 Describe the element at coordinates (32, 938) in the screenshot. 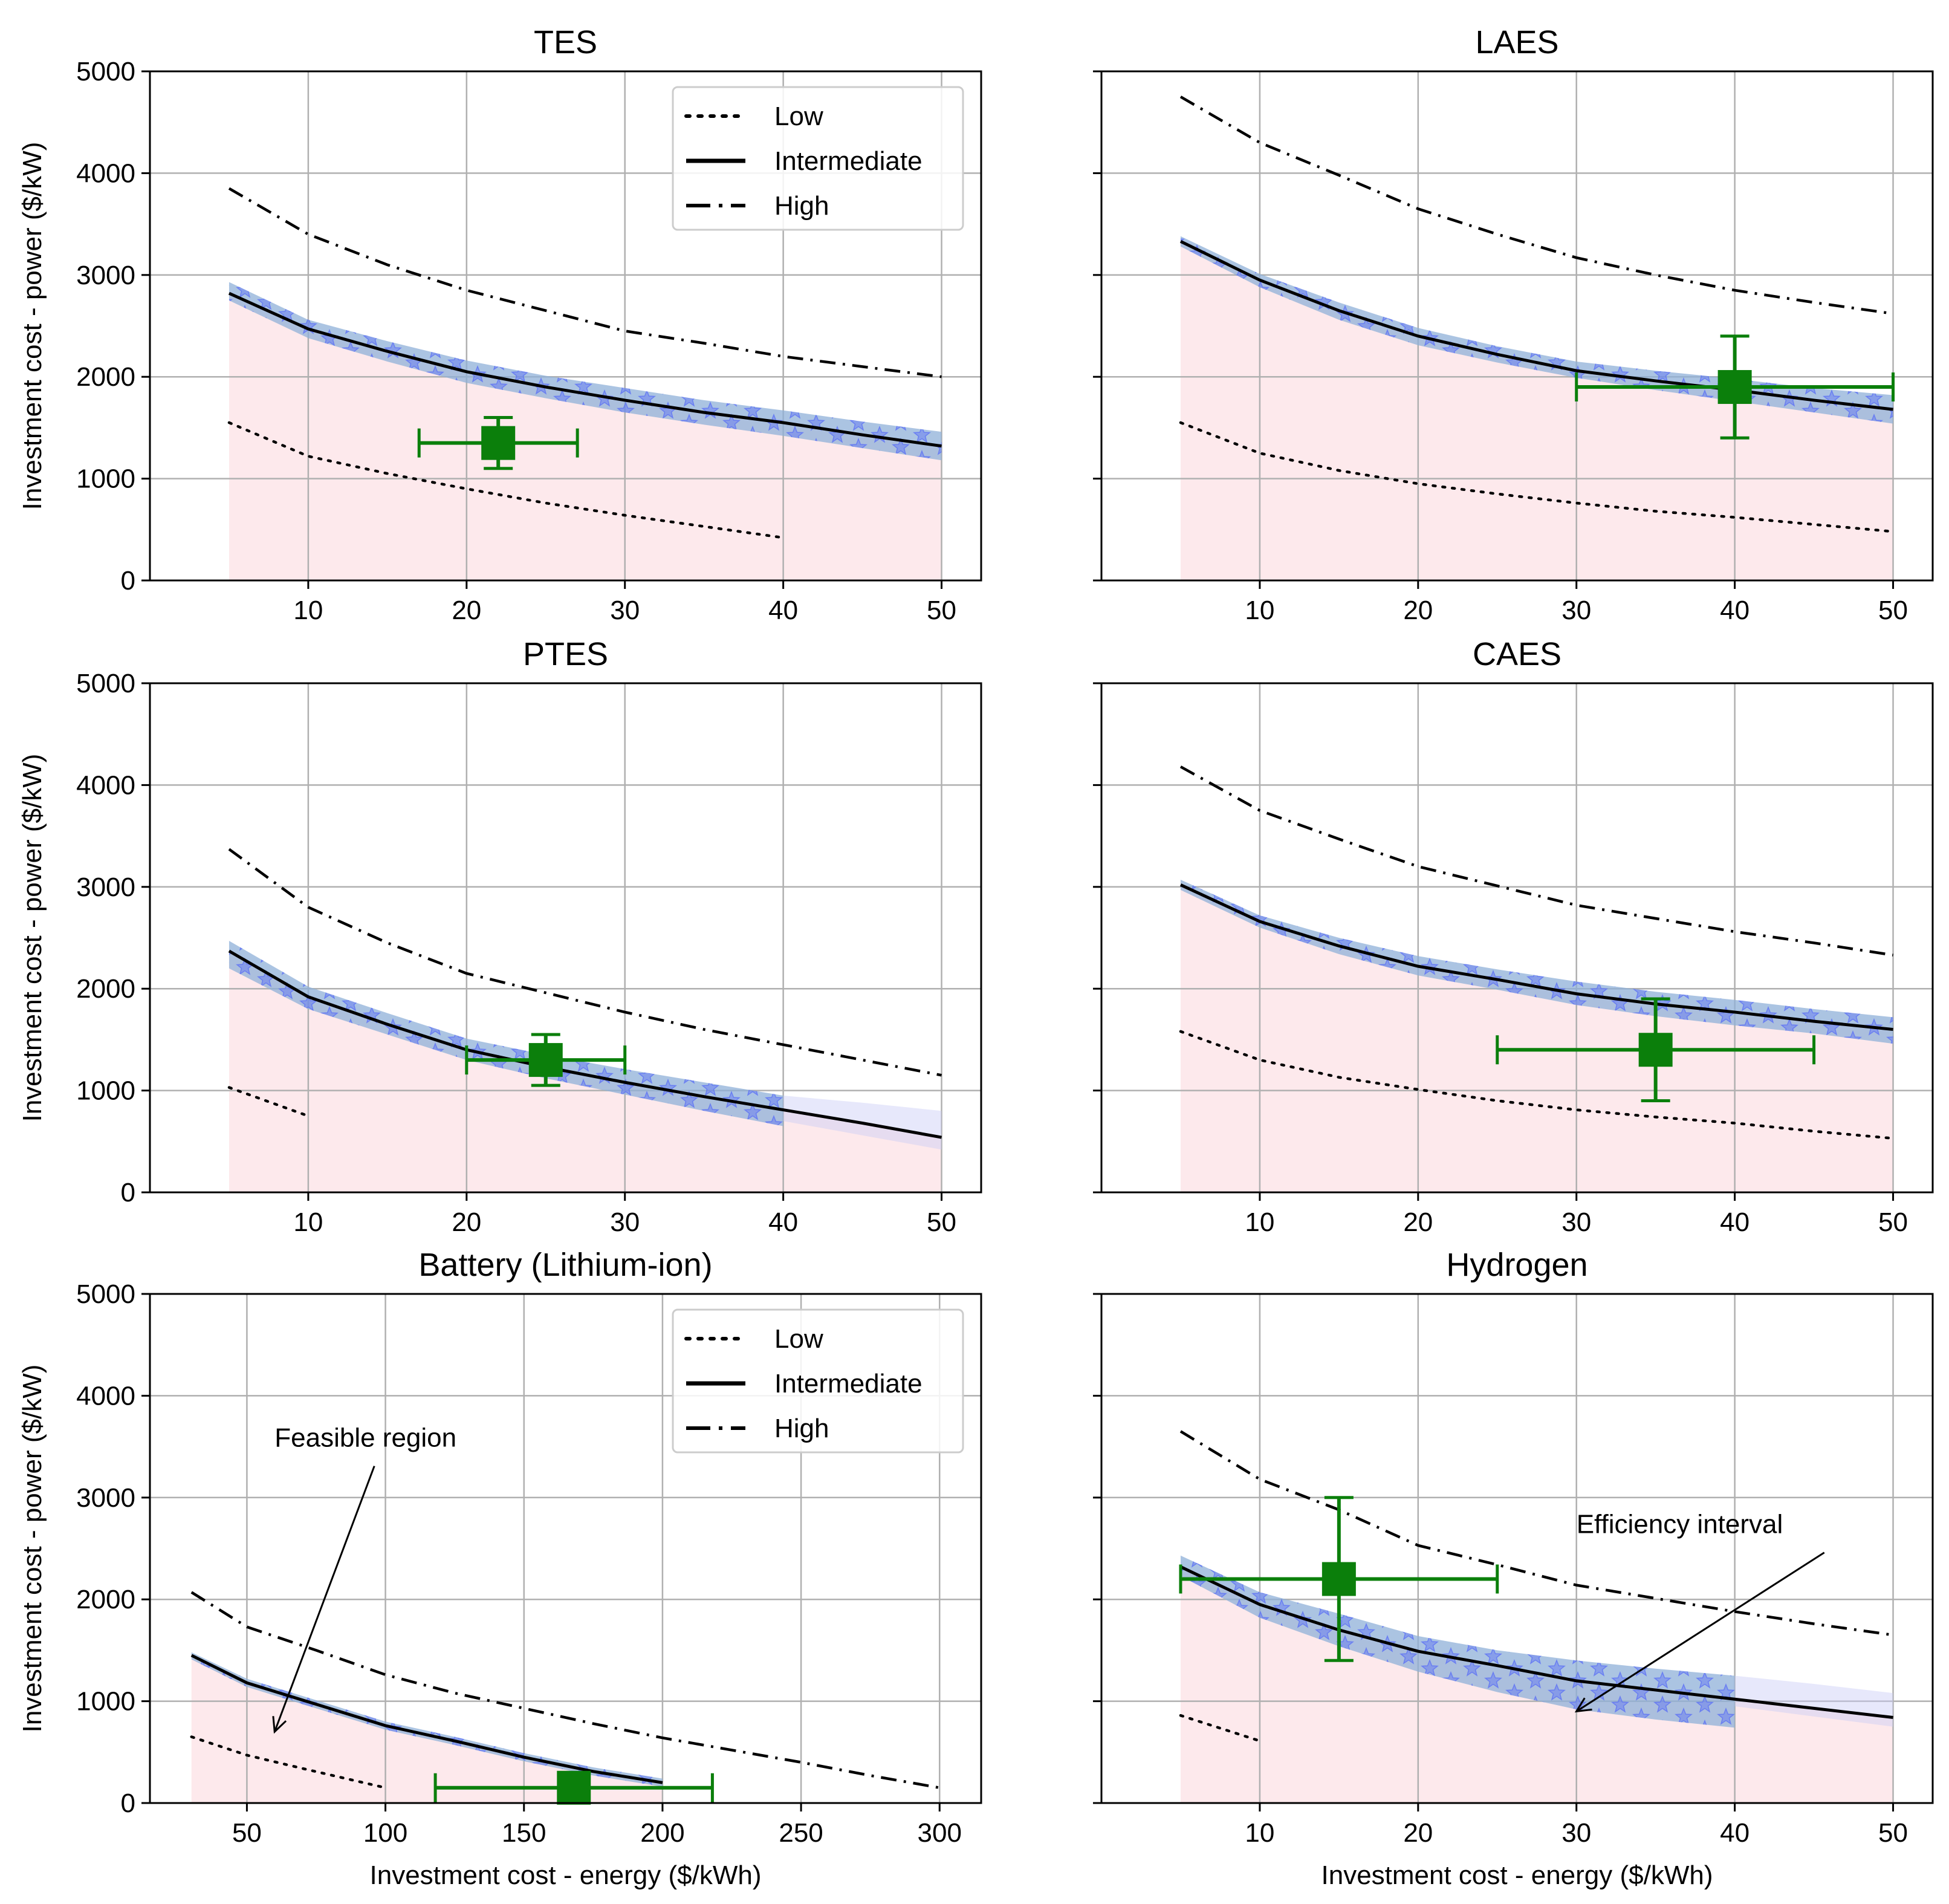

I see `y-axis-label: Investment cost - power ($/kW)` at that location.